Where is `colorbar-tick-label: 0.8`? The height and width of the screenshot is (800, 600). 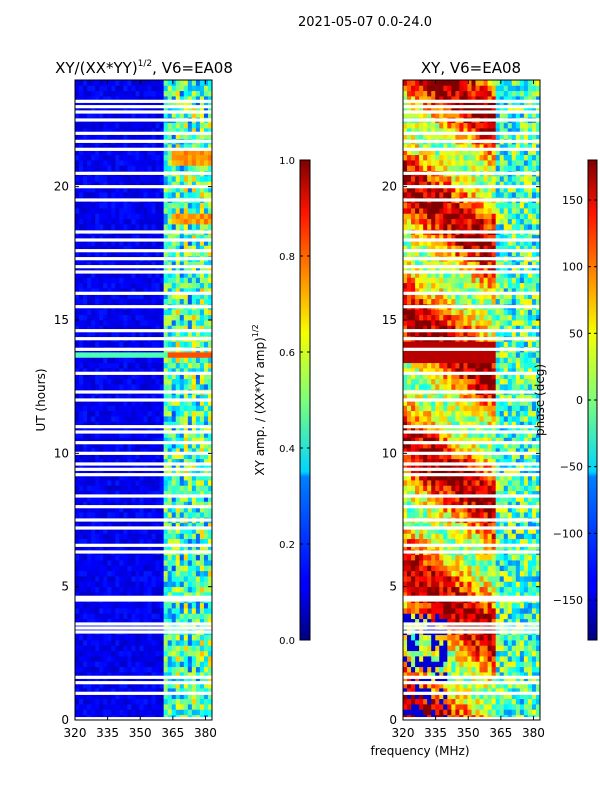 colorbar-tick-label: 0.8 is located at coordinates (287, 257).